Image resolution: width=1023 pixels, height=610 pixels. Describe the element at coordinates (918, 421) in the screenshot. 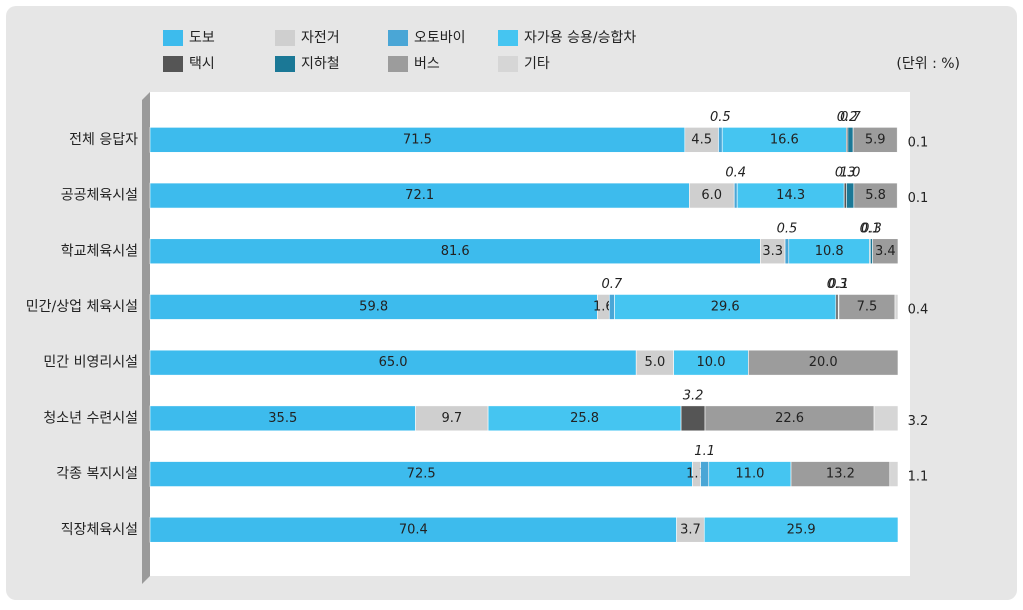

I see `value-label: 3.2` at that location.